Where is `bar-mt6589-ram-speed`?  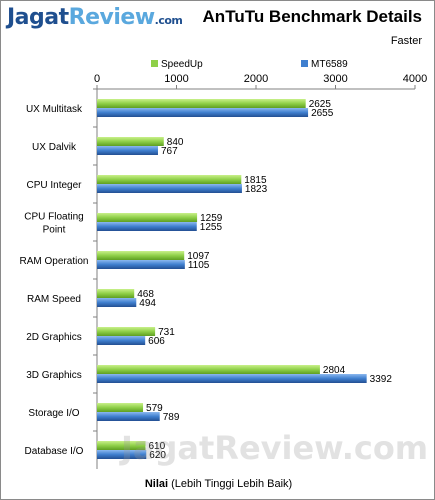 bar-mt6589-ram-speed is located at coordinates (117, 302).